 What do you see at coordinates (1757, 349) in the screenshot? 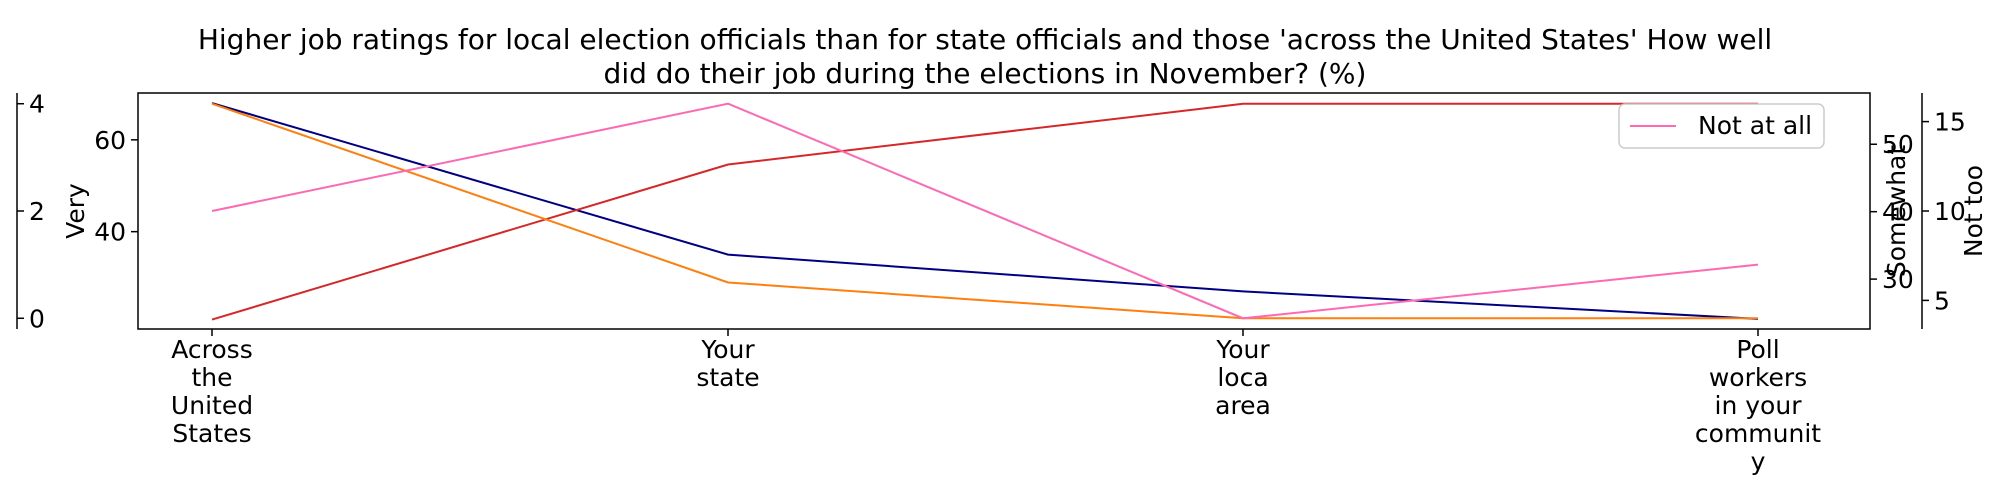
I see `x-tick-label: Poll` at bounding box center [1757, 349].